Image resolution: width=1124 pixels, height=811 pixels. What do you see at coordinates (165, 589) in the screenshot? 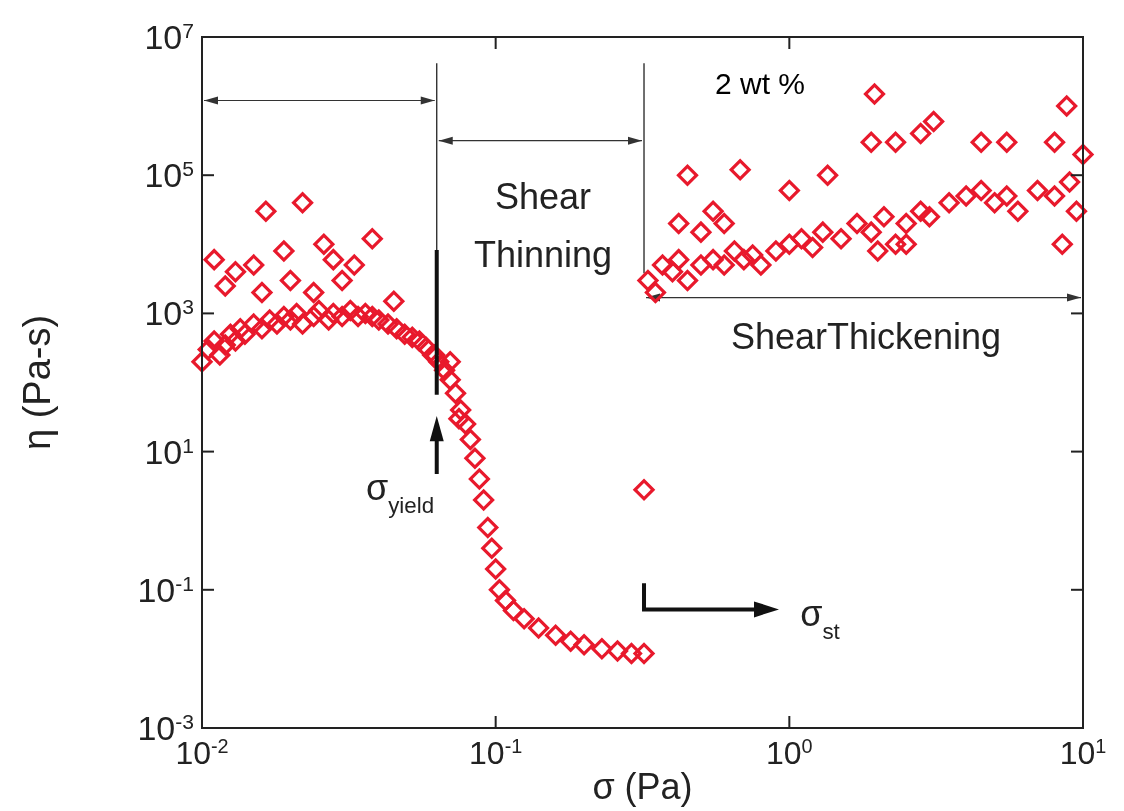
I see `y-tick-label: 10$^{-1}$` at bounding box center [165, 589].